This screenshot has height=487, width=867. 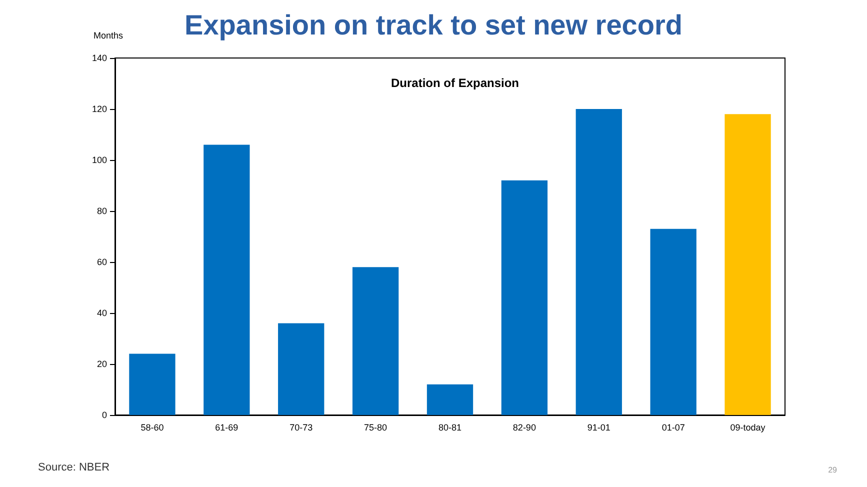 I want to click on source-note: Source: NBER, so click(x=74, y=468).